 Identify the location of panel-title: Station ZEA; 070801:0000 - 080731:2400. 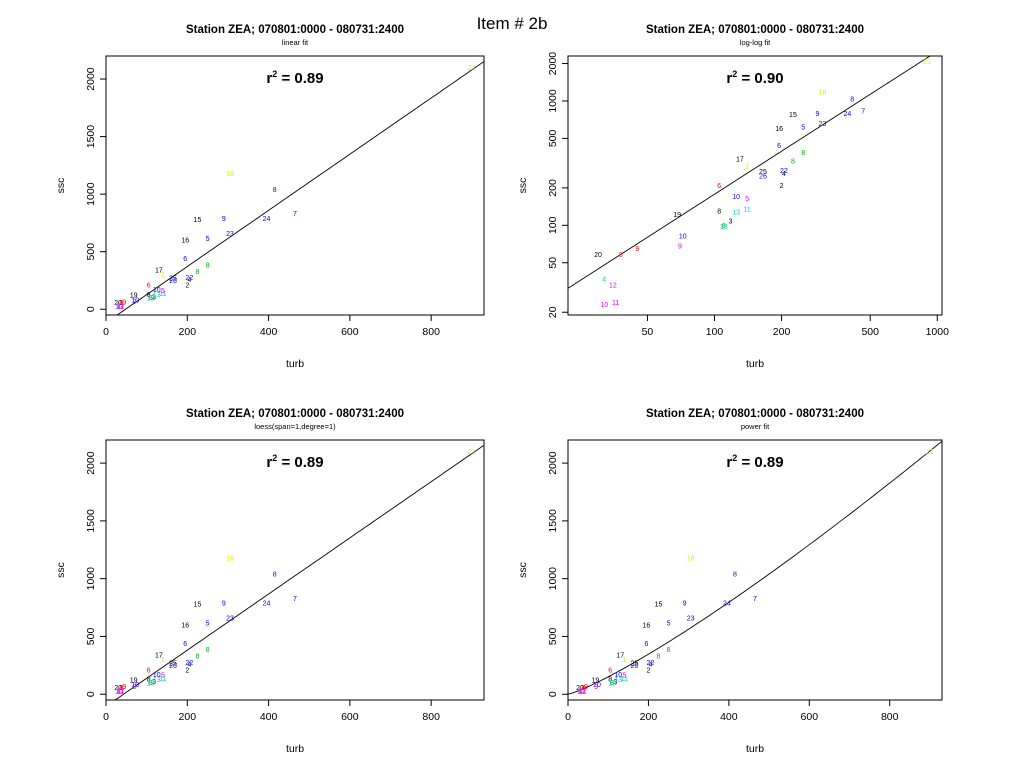
(295, 414).